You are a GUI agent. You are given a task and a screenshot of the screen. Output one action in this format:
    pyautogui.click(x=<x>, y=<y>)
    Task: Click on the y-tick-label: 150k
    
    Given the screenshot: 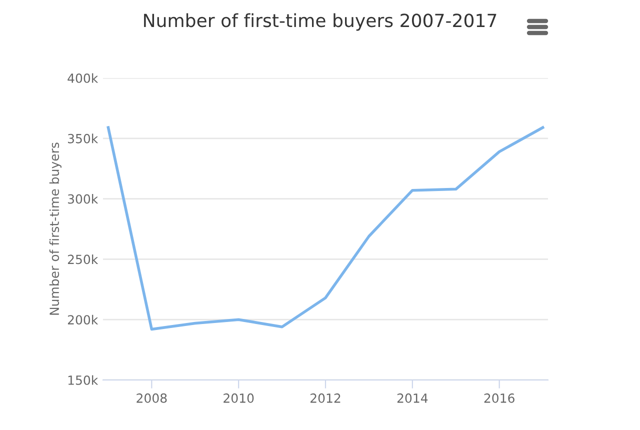 What is the action you would take?
    pyautogui.click(x=83, y=380)
    